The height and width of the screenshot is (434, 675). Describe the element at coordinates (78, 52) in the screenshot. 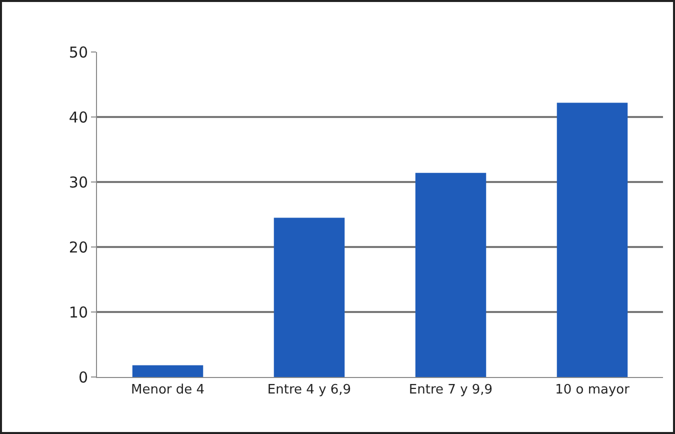

I see `y-tick-label: 50` at that location.